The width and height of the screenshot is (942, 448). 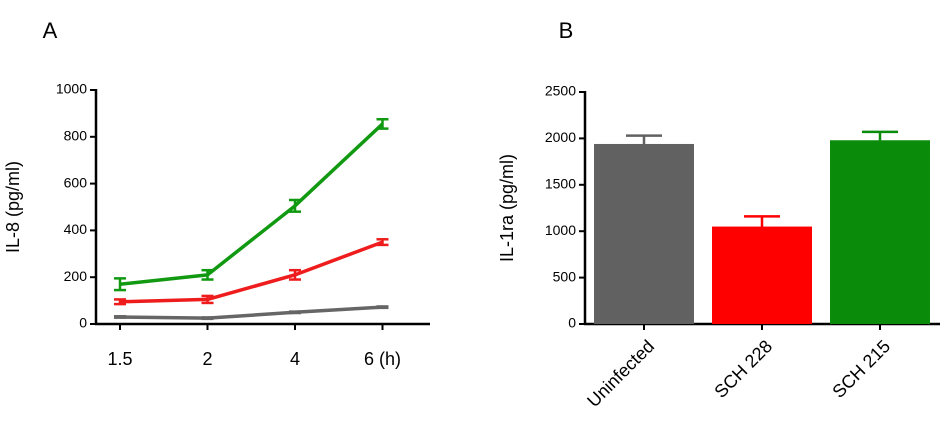 What do you see at coordinates (382, 359) in the screenshot?
I see `x-tick-label: 6 (h)` at bounding box center [382, 359].